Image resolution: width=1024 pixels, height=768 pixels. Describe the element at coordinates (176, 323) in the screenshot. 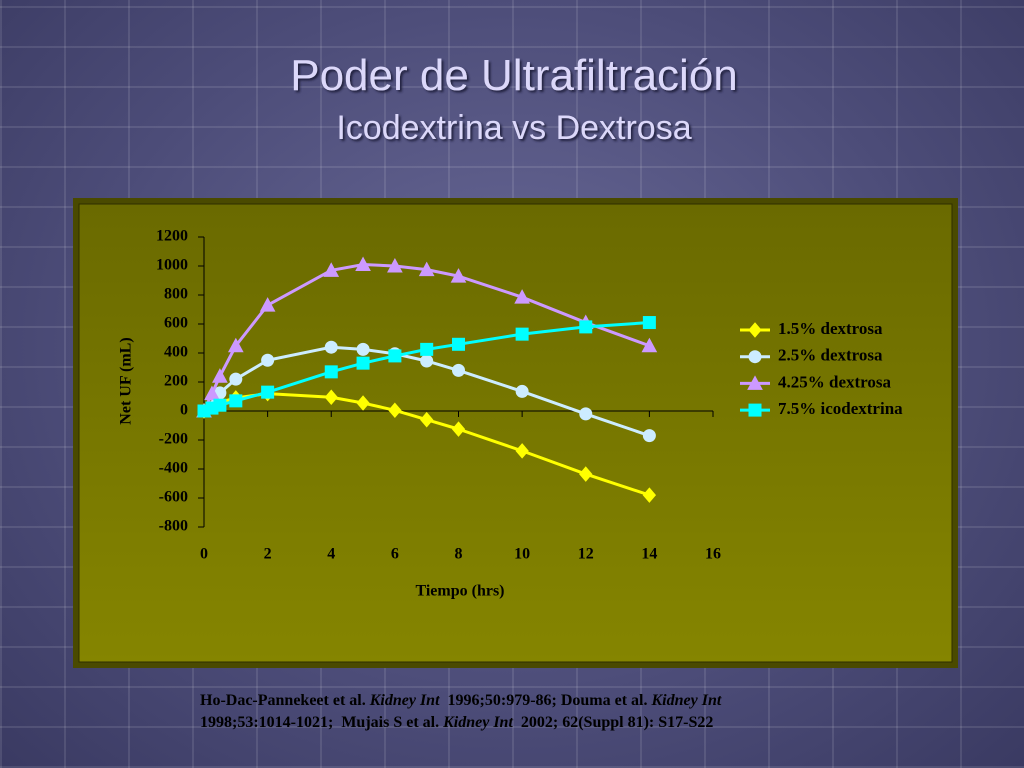

I see `y-tick-label: 600` at that location.